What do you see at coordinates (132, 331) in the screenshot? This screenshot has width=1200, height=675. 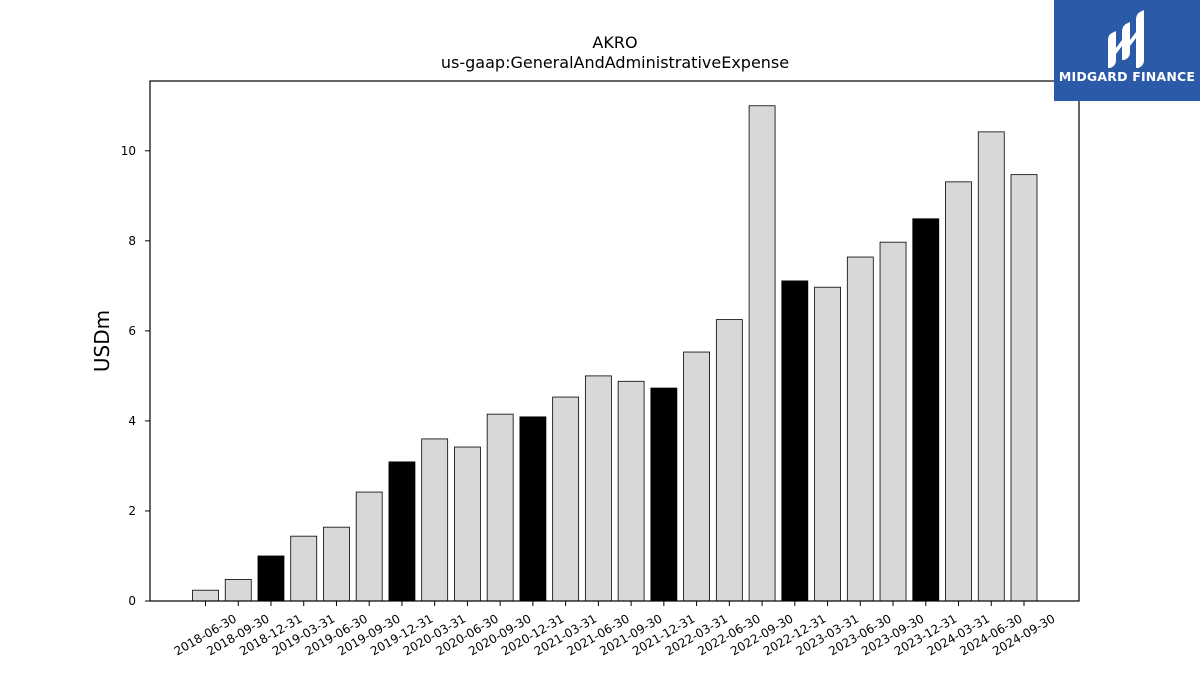 I see `y-tick-label: 6` at bounding box center [132, 331].